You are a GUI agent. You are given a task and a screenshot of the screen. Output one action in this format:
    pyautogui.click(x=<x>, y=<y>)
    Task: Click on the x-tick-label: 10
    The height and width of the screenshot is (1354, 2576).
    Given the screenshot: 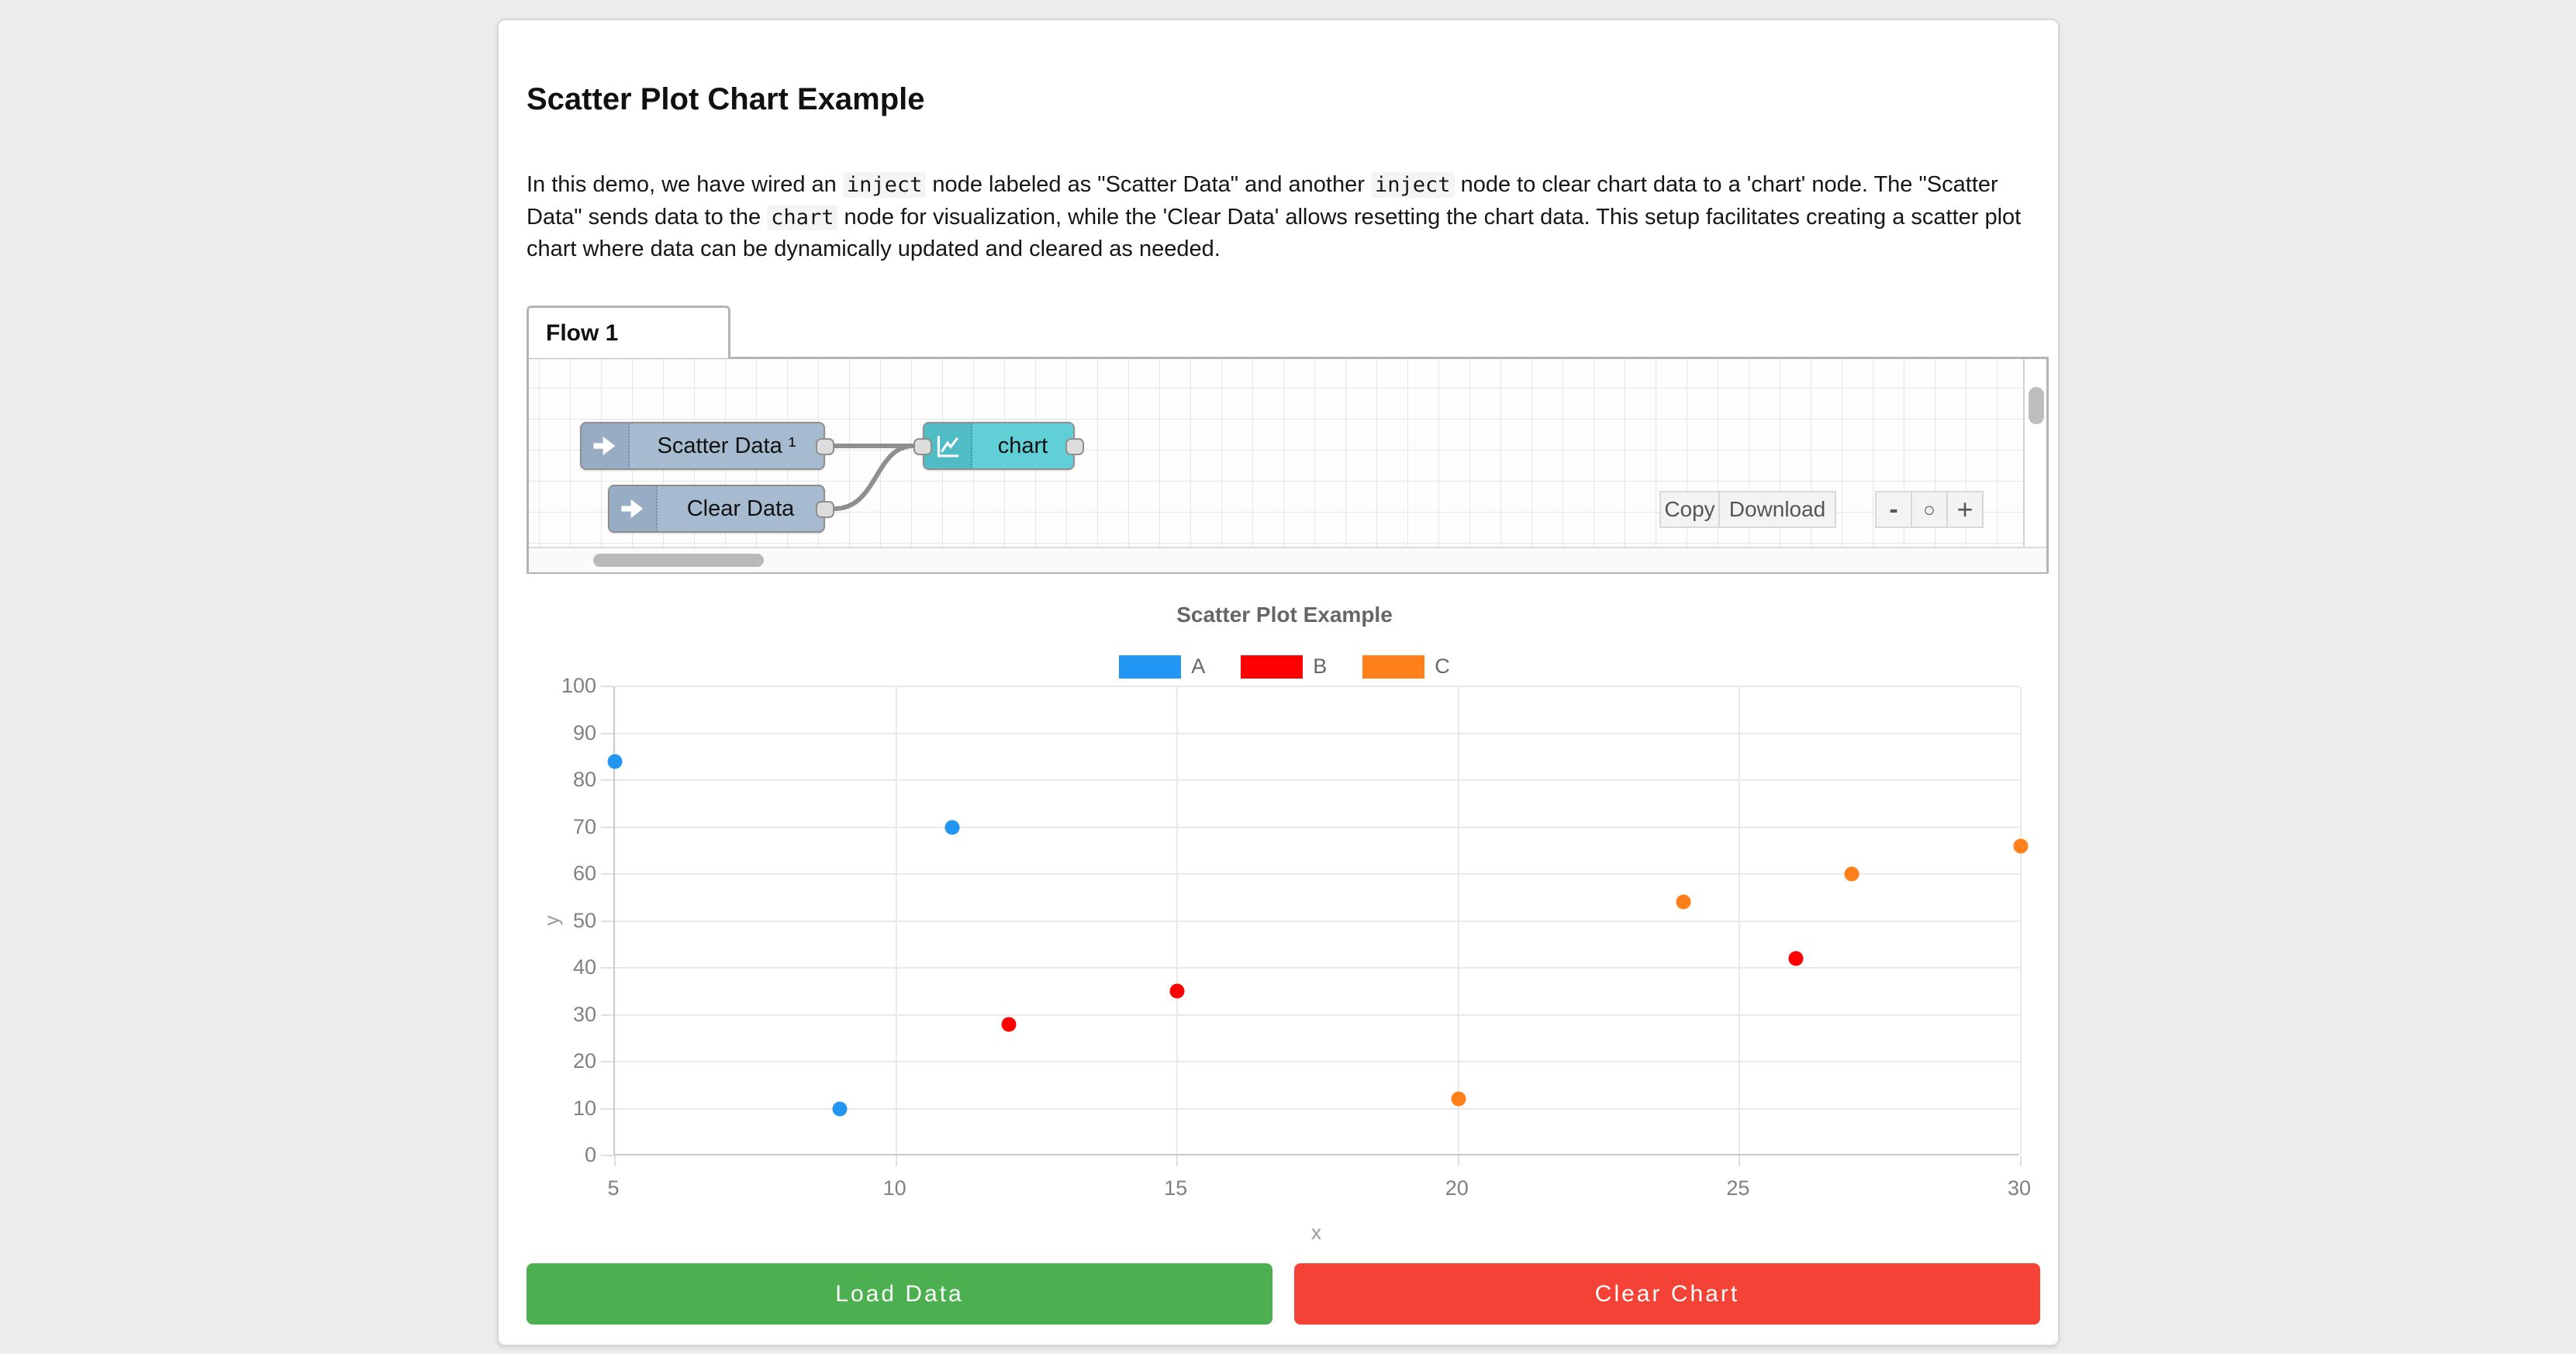 What is the action you would take?
    pyautogui.click(x=894, y=1188)
    